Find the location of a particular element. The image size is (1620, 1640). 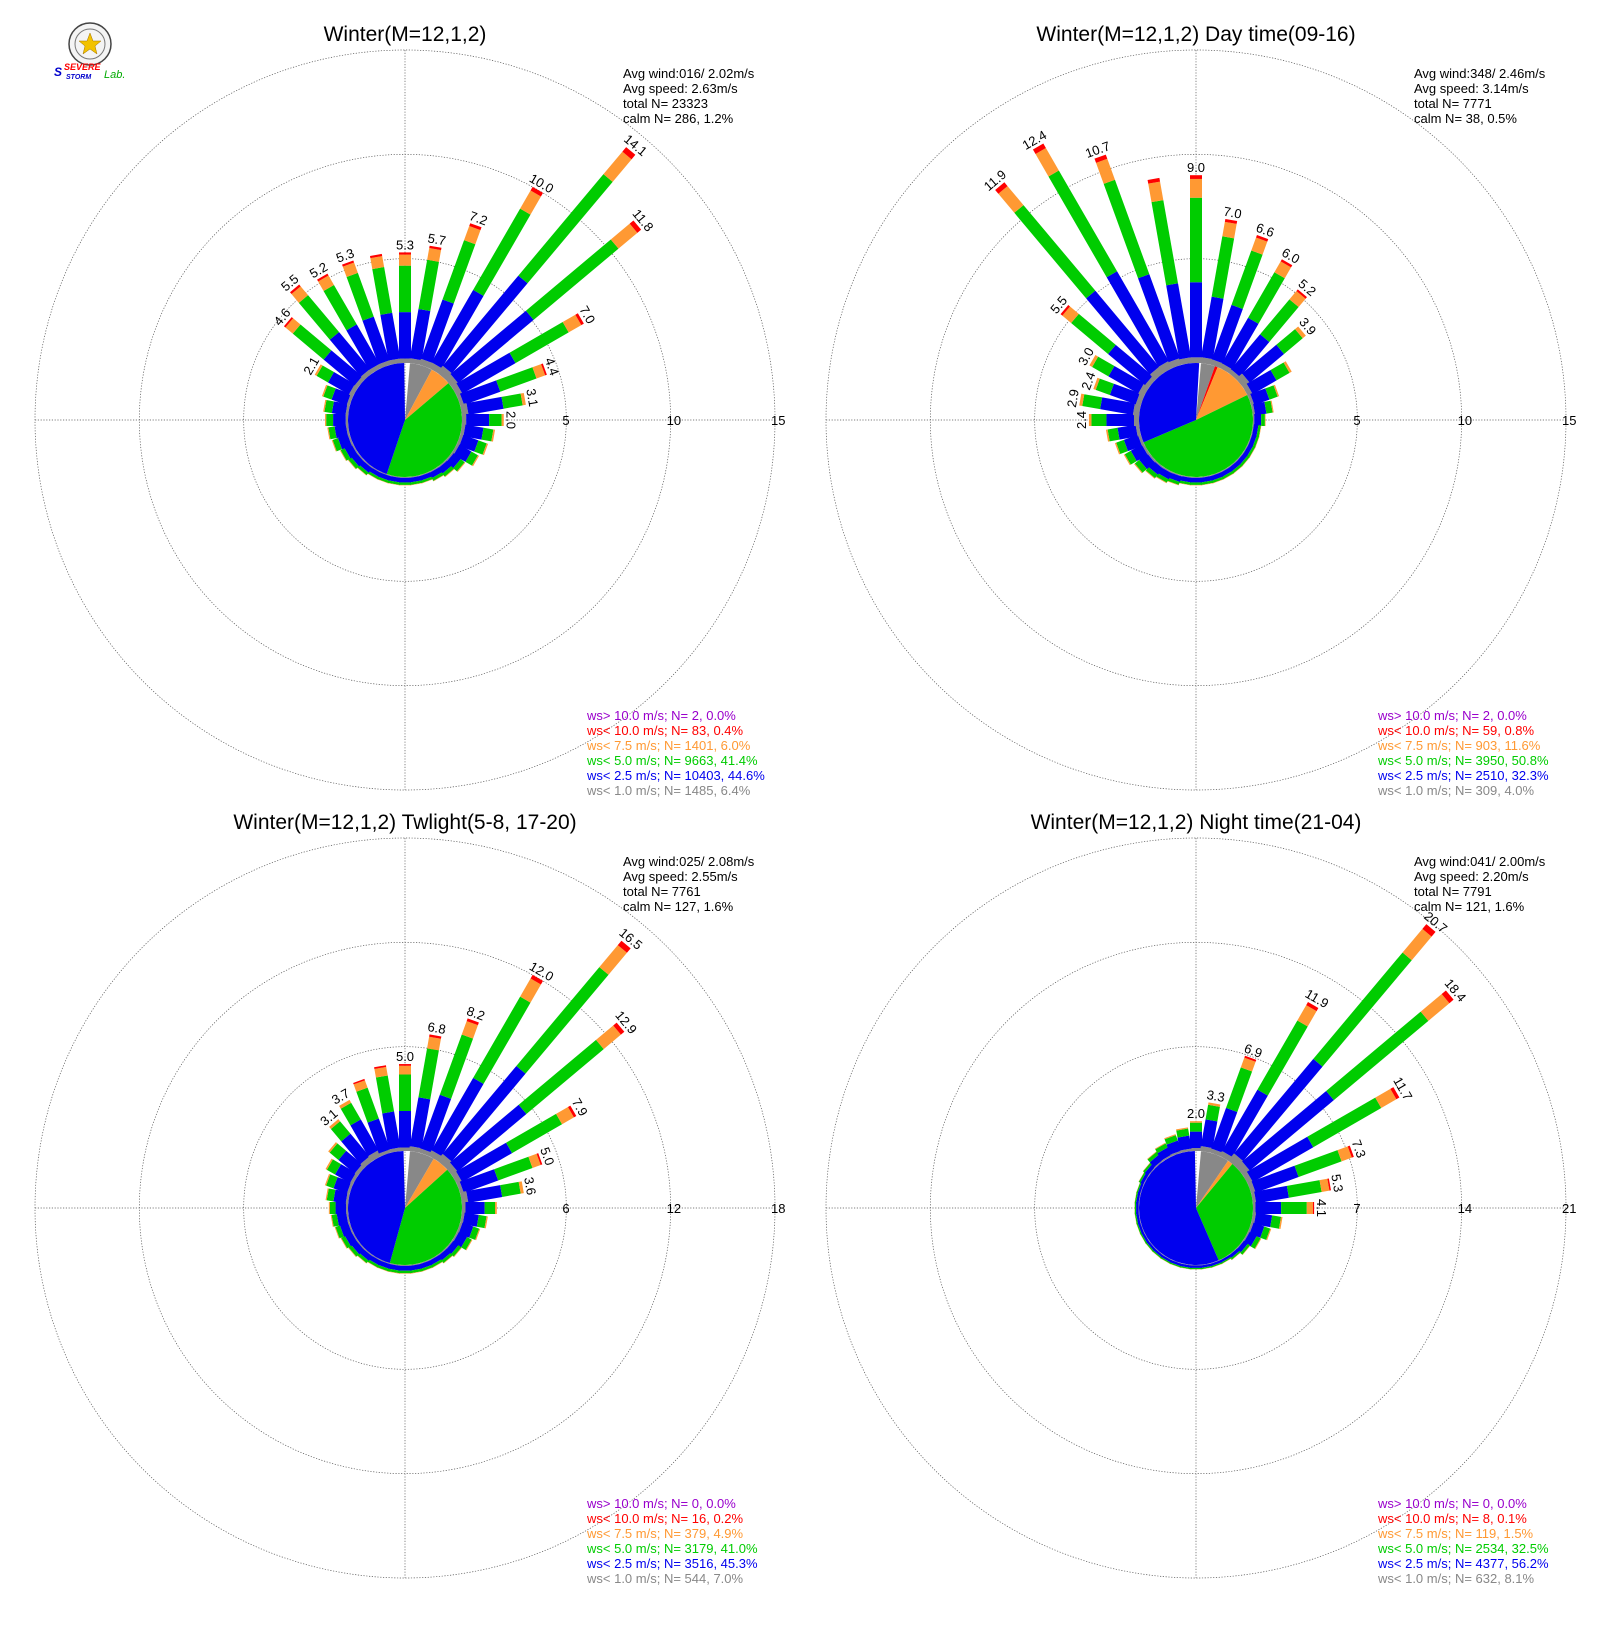

legend-entry: ws< 2.5 m/s; N= 3516, 45.3% is located at coordinates (672, 1563).